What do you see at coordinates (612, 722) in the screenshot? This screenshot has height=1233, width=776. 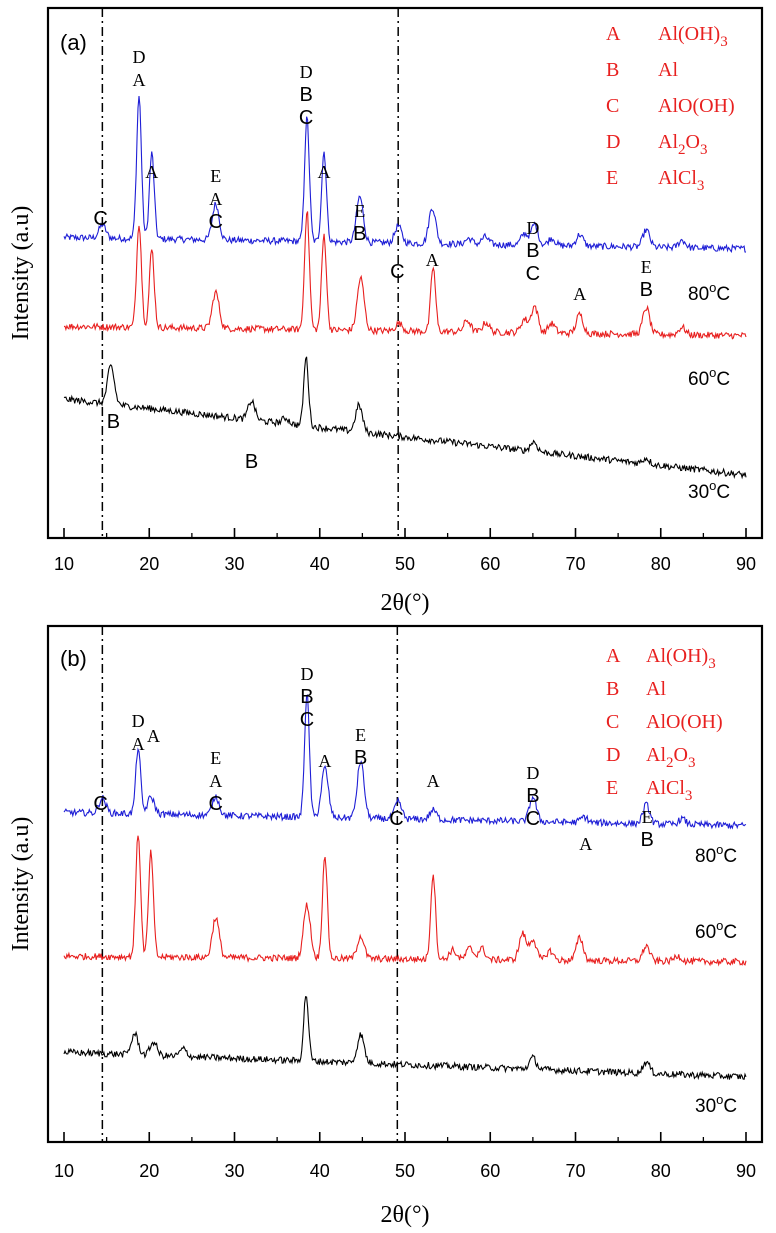 I see `legend-letter: C` at bounding box center [612, 722].